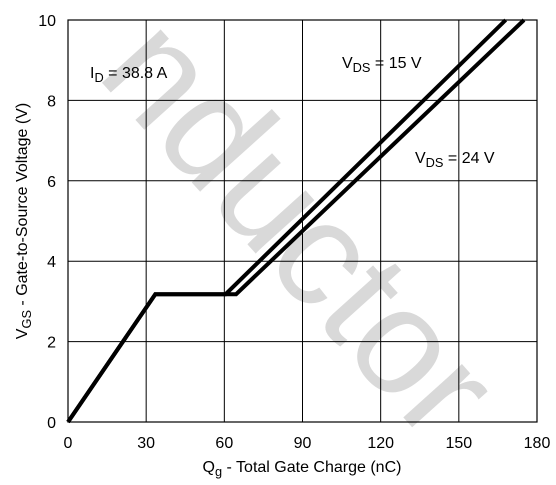  Describe the element at coordinates (537, 443) in the screenshot. I see `x-tick-label: 180` at that location.